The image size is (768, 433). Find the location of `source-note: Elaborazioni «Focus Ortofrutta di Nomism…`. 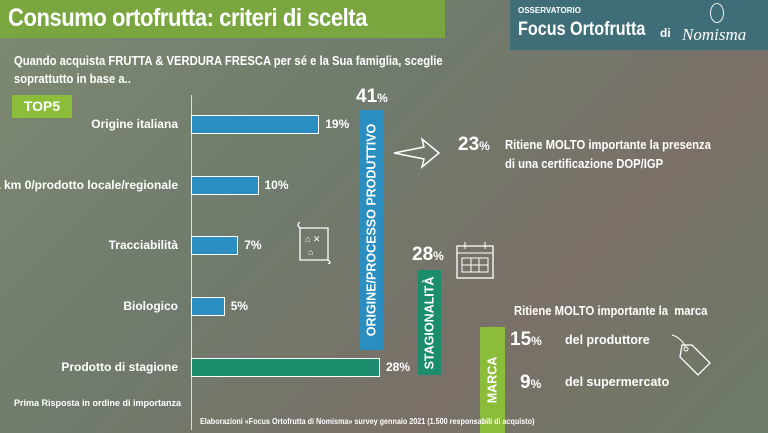

source-note: Elaborazioni «Focus Ortofrutta di Nomism… is located at coordinates (367, 421).